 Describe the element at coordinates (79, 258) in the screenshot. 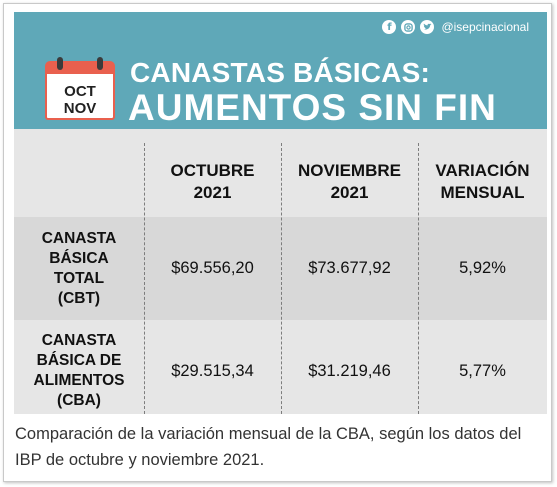

I see `row-label-line: BÁSICA` at that location.